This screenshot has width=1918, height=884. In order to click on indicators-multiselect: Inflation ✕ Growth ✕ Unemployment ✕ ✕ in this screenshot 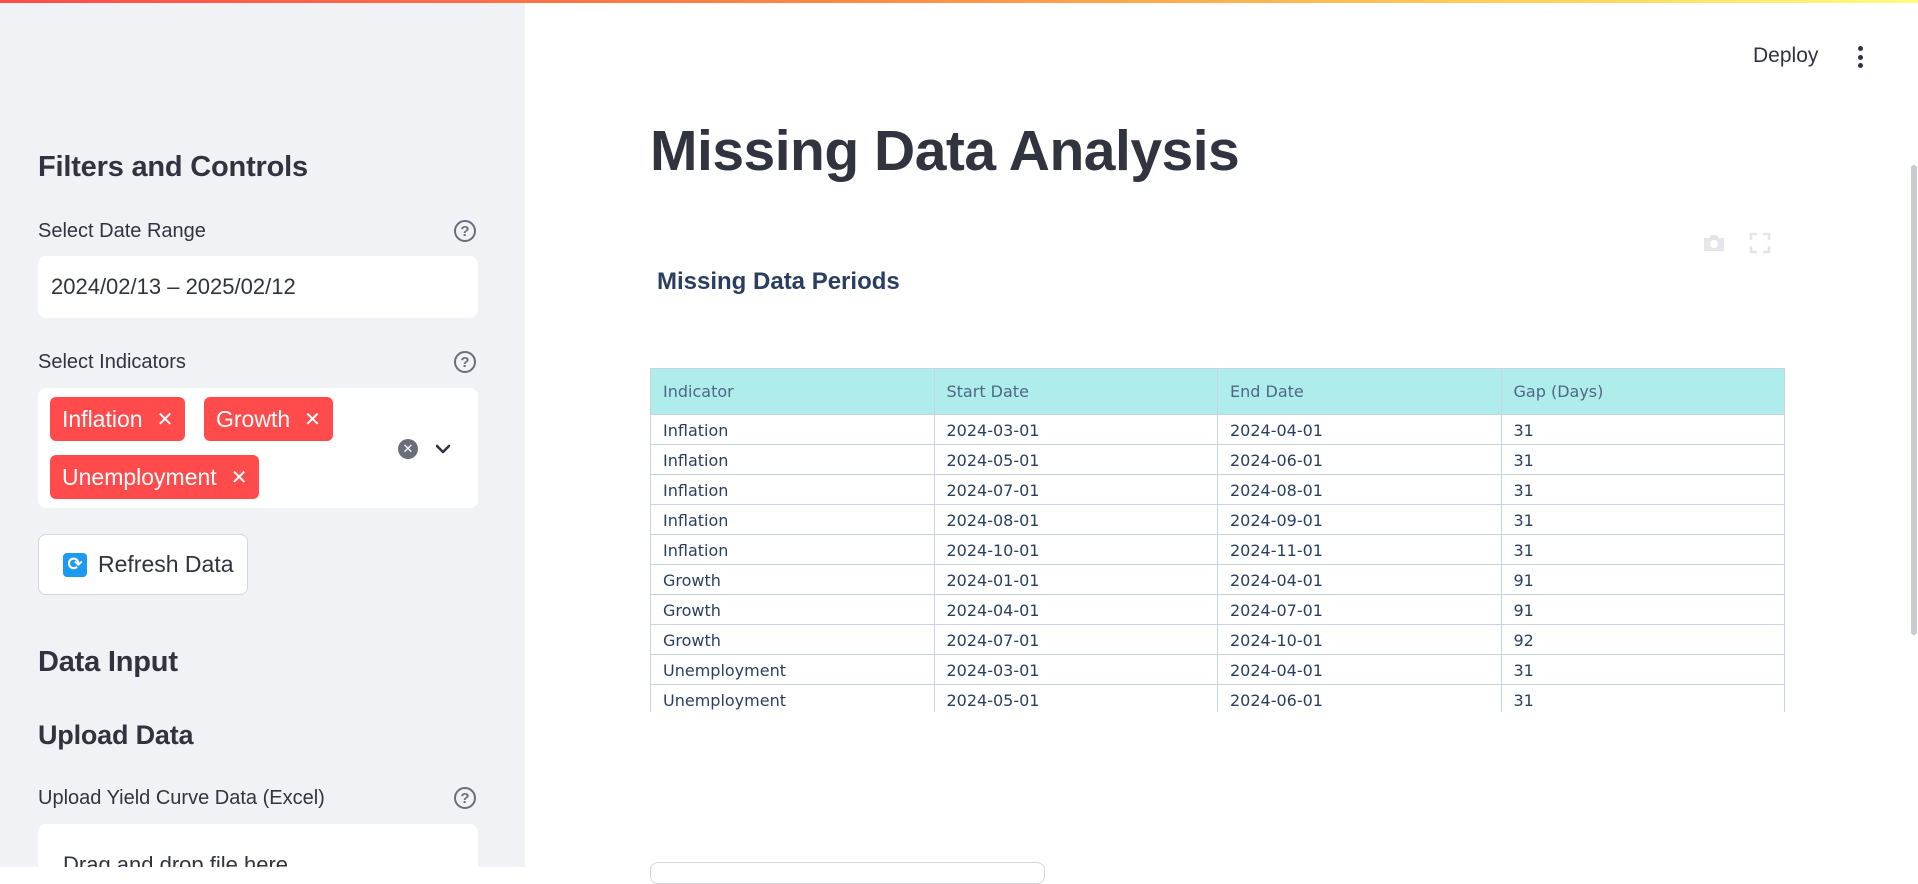, I will do `click(258, 448)`.